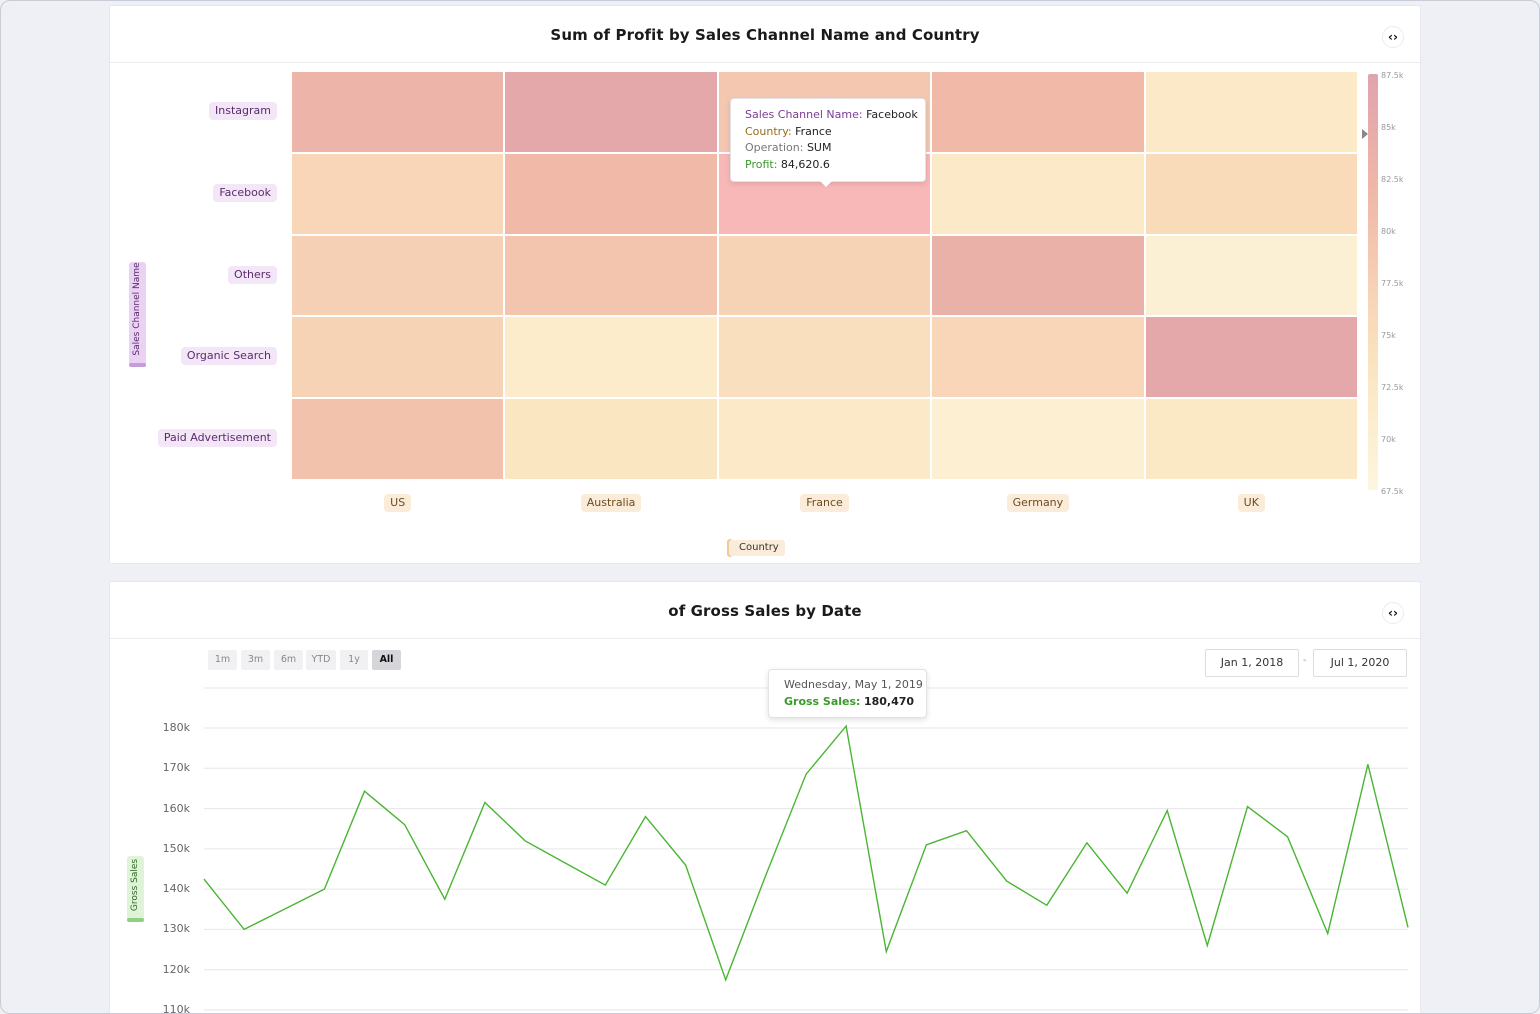 The width and height of the screenshot is (1540, 1014). I want to click on range-button: YTD, so click(321, 660).